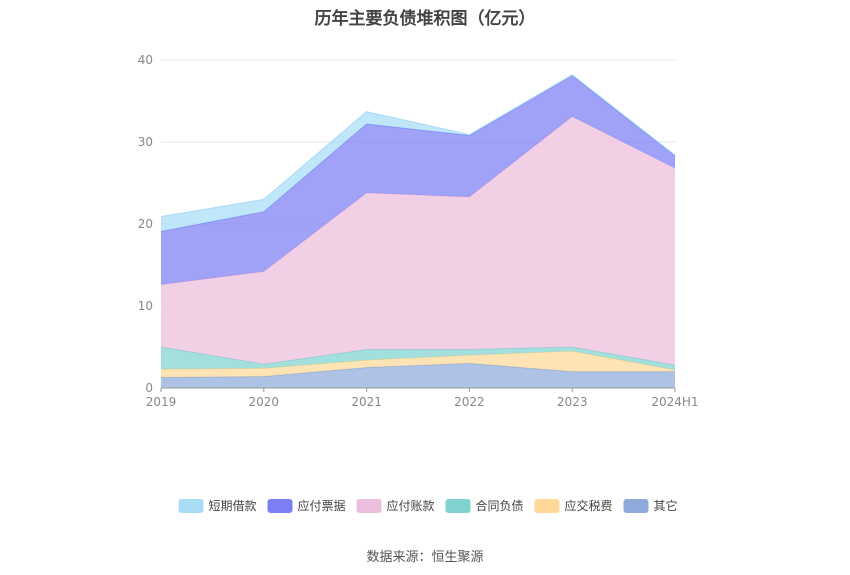 This screenshot has width=850, height=575. Describe the element at coordinates (161, 402) in the screenshot. I see `x-tick-label: 2019` at that location.